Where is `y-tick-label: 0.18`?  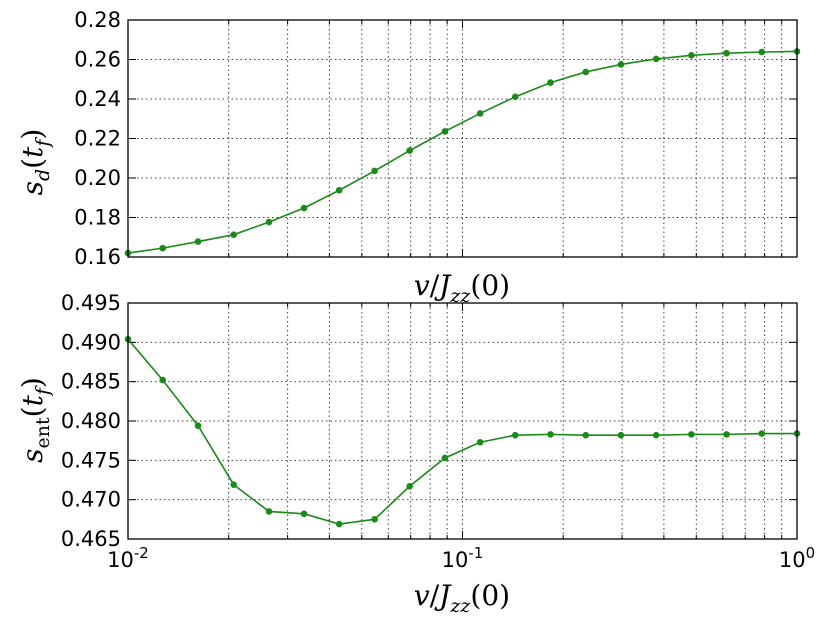 y-tick-label: 0.18 is located at coordinates (97, 218).